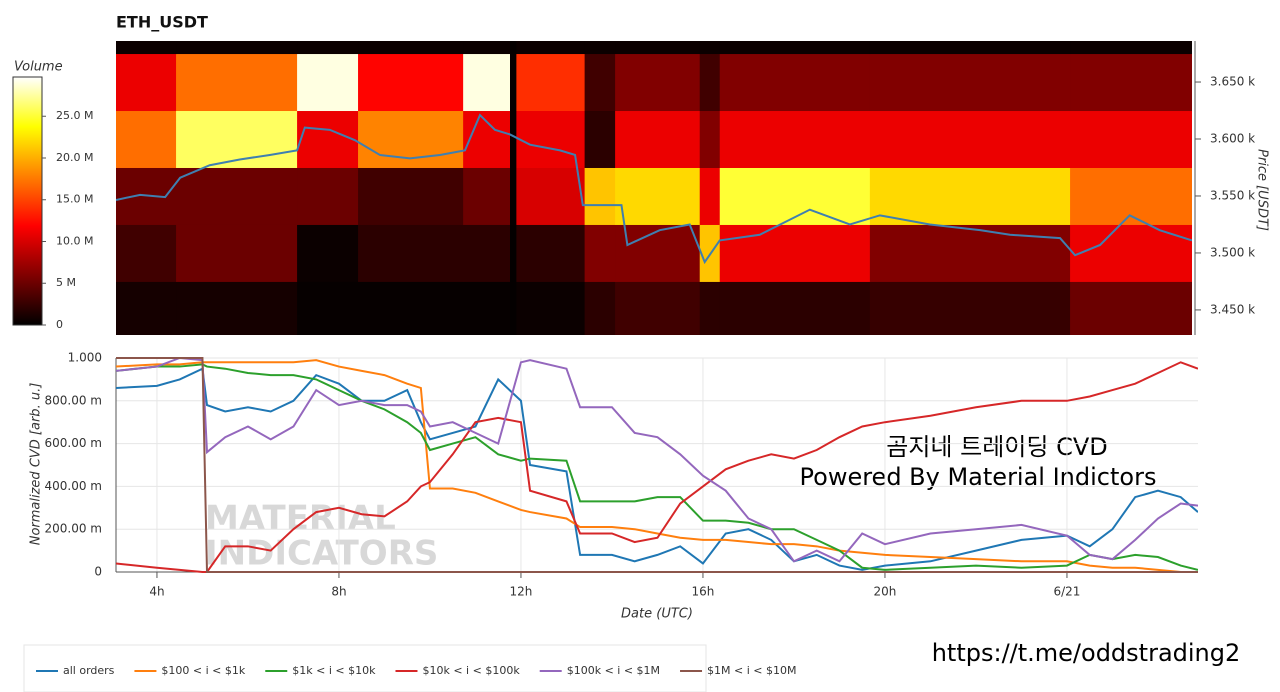  I want to click on legend-label: all orders, so click(89, 670).